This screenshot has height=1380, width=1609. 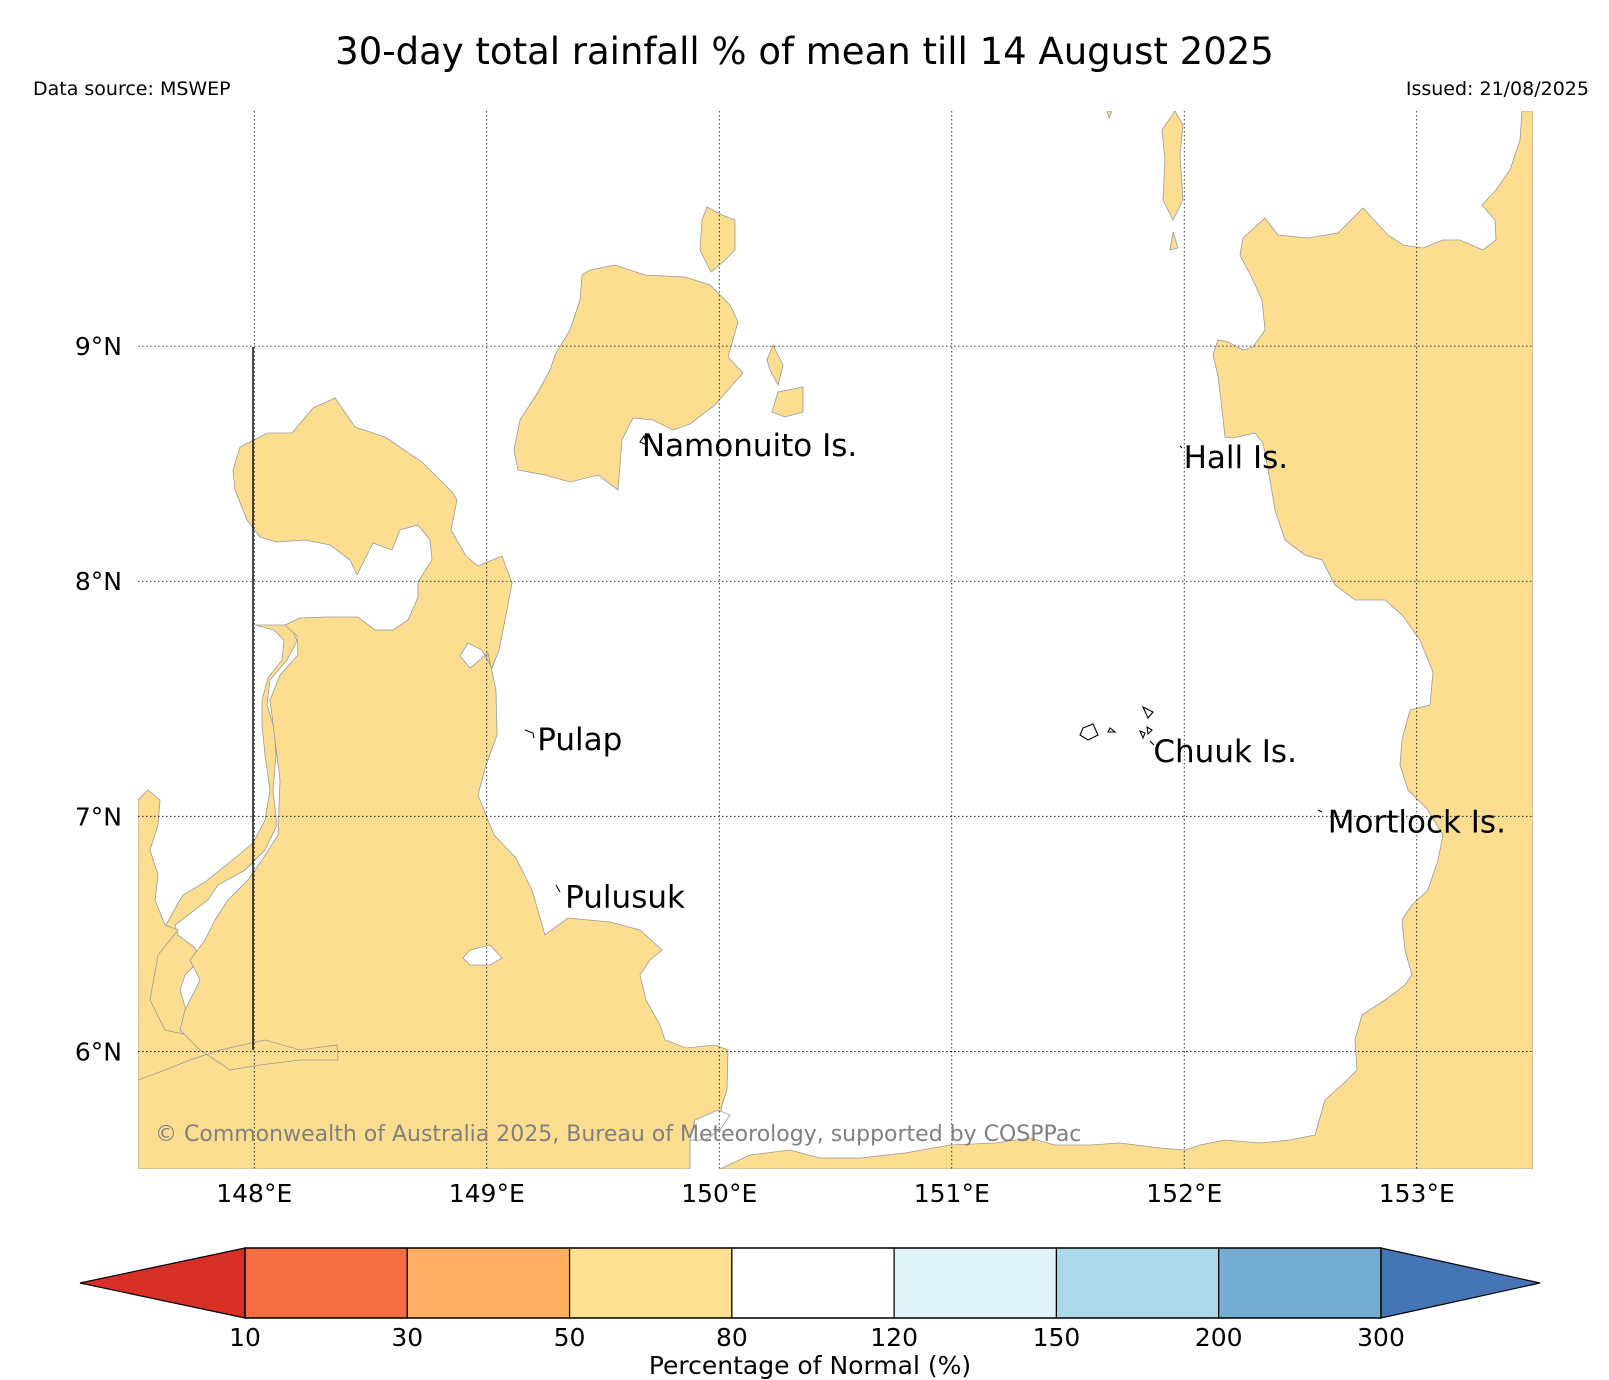 I want to click on coastline-namonuito, so click(x=643, y=440).